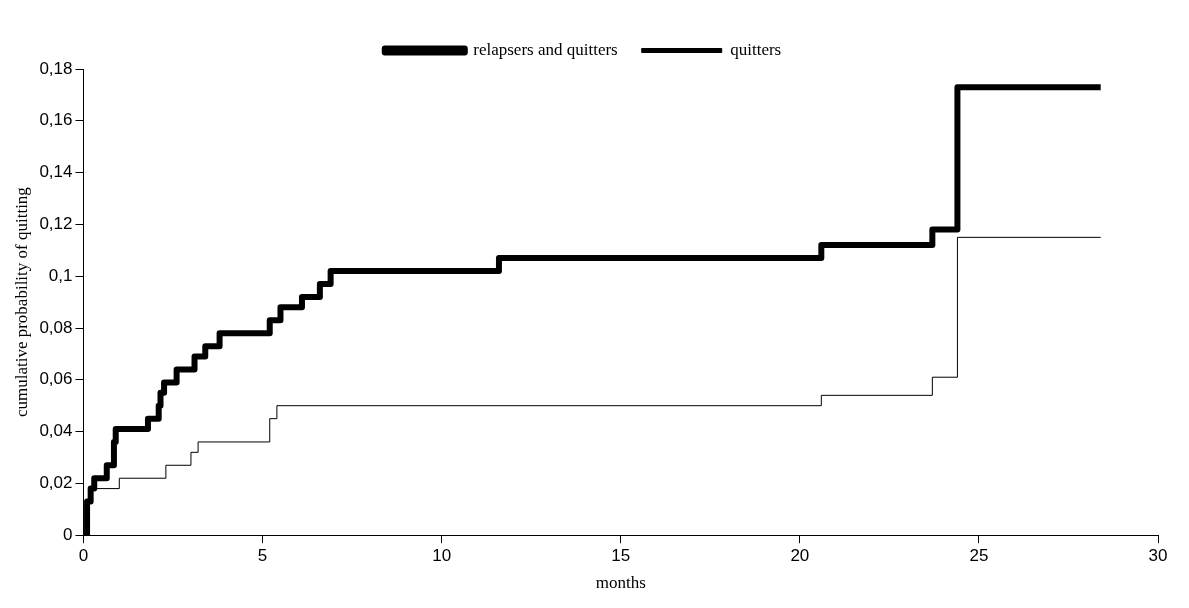 Image resolution: width=1189 pixels, height=608 pixels. I want to click on x-tick-label: 5, so click(262, 556).